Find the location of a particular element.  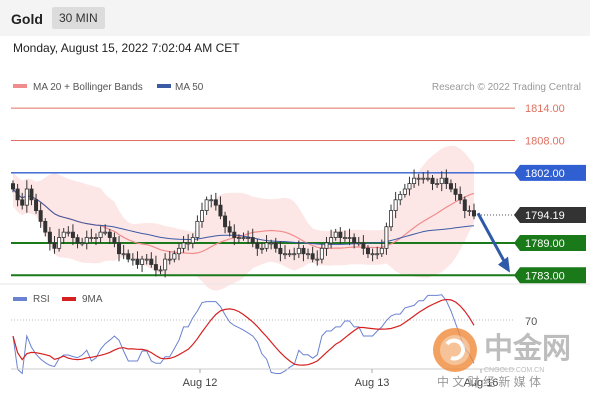

interval-button: 30 MIN is located at coordinates (78, 18).